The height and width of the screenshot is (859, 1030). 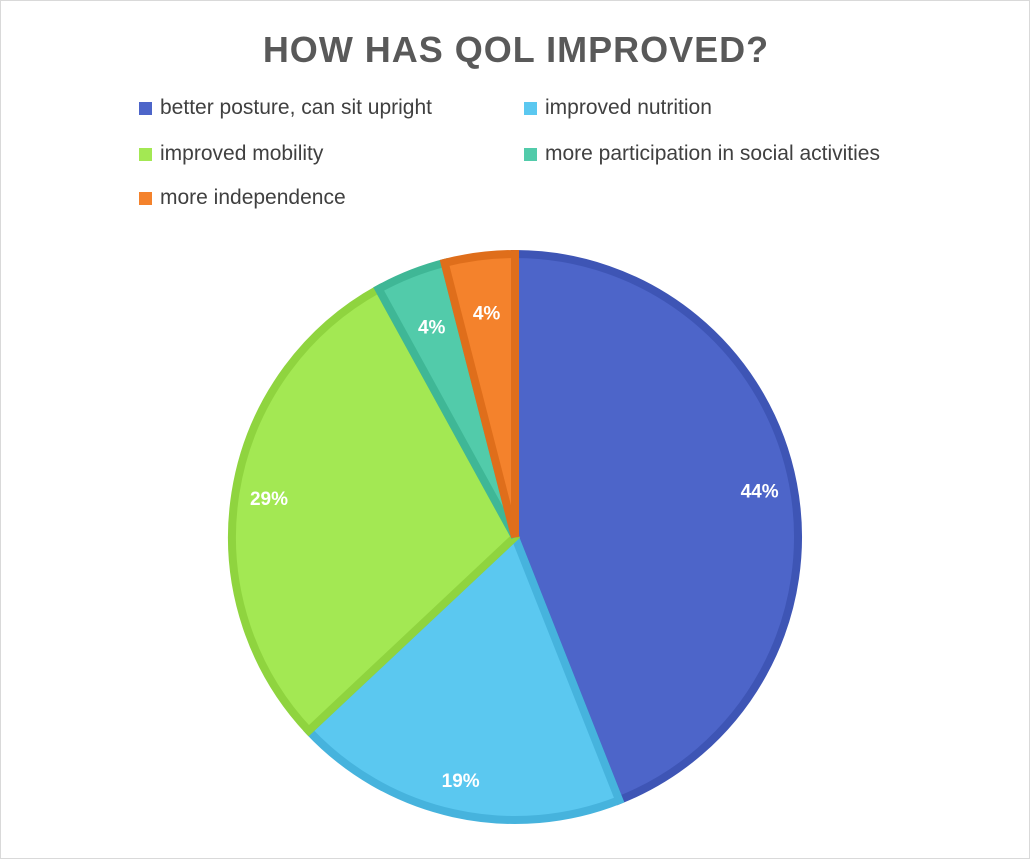 What do you see at coordinates (628, 107) in the screenshot?
I see `legend-label: improved nutrition` at bounding box center [628, 107].